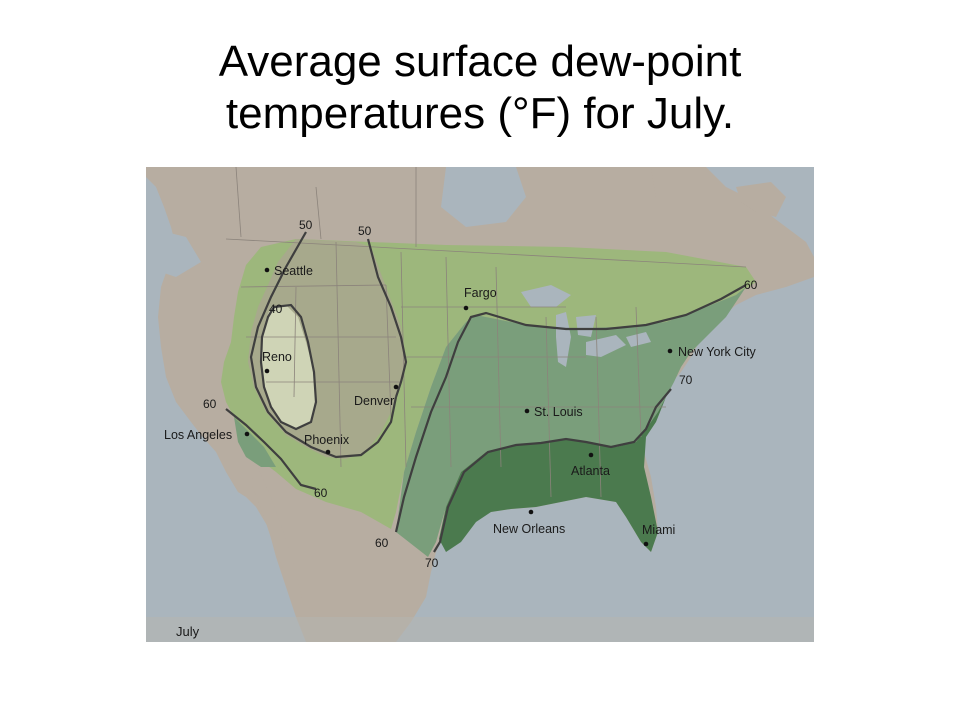 The image size is (960, 720). Describe the element at coordinates (751, 285) in the screenshot. I see `isoline-label-60-east-top: 60` at that location.